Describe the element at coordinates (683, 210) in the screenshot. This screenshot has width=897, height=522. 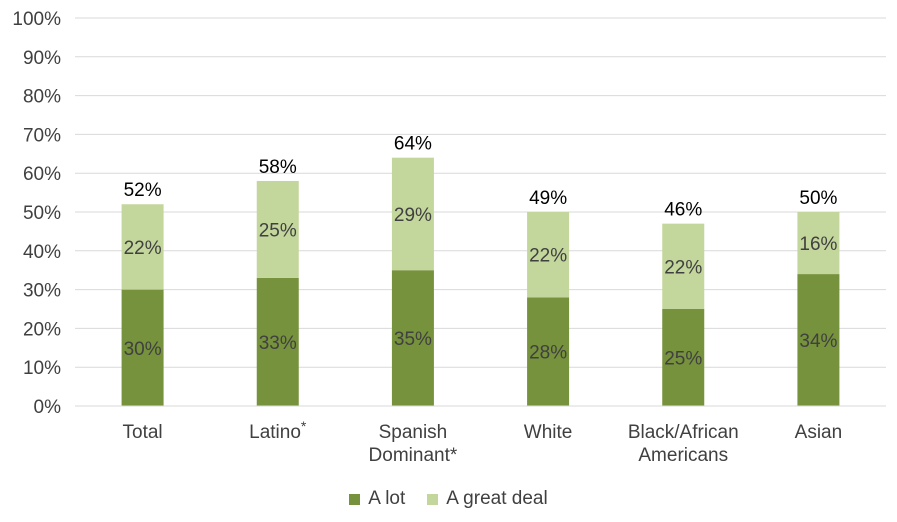
I see `total-label: 46%` at that location.